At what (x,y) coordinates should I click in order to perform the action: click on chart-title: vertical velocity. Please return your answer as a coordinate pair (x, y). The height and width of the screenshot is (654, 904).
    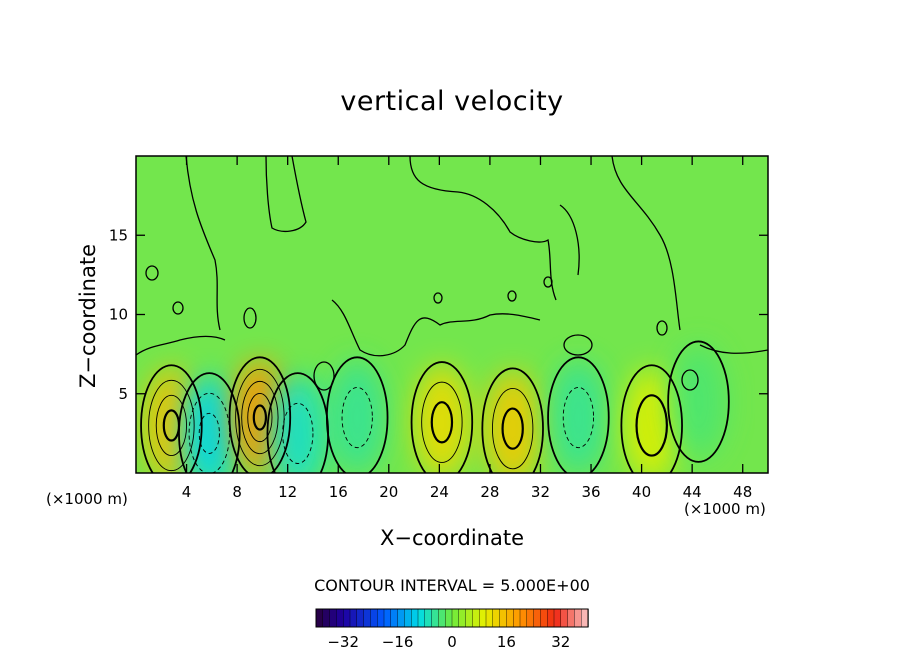
    Looking at the image, I should click on (452, 101).